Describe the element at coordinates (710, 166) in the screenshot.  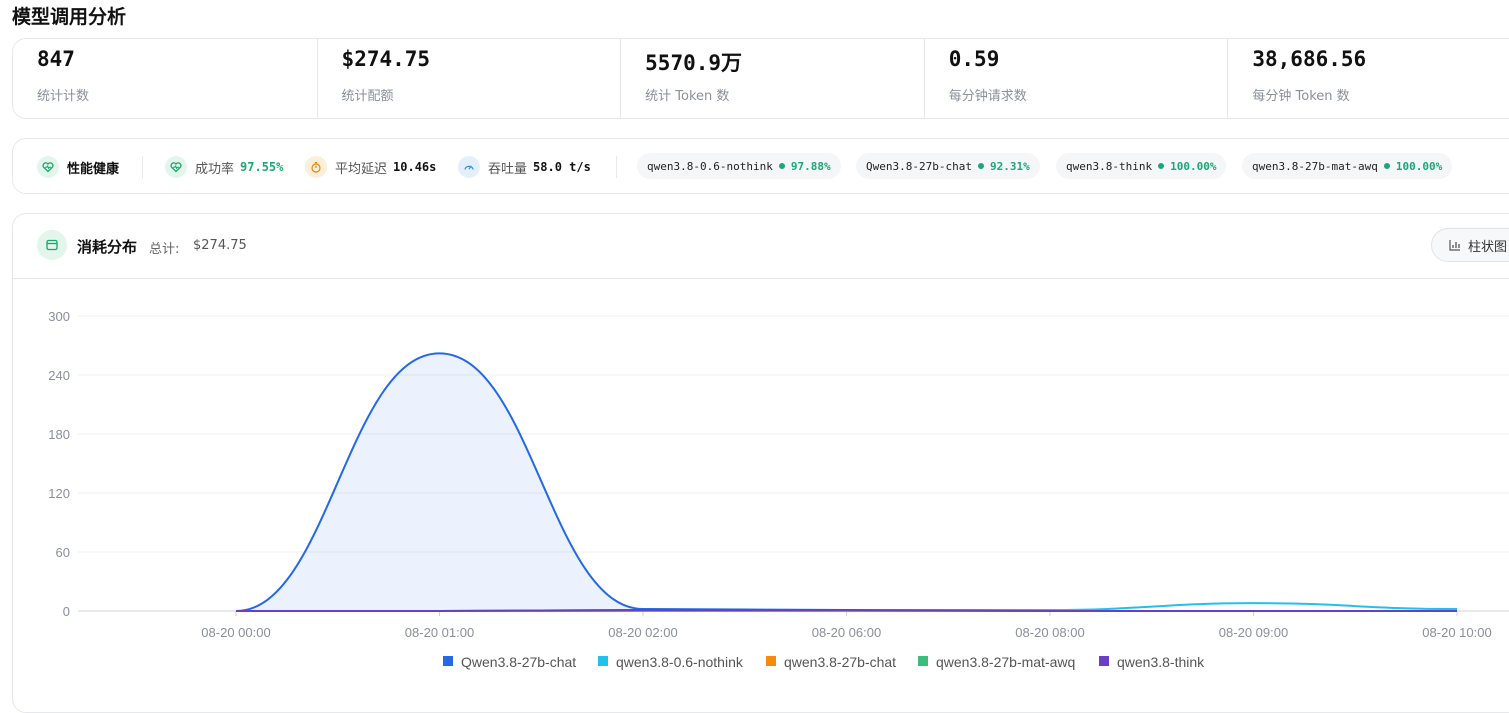
I see `model-name: qwen3.8-0.6-nothink` at that location.